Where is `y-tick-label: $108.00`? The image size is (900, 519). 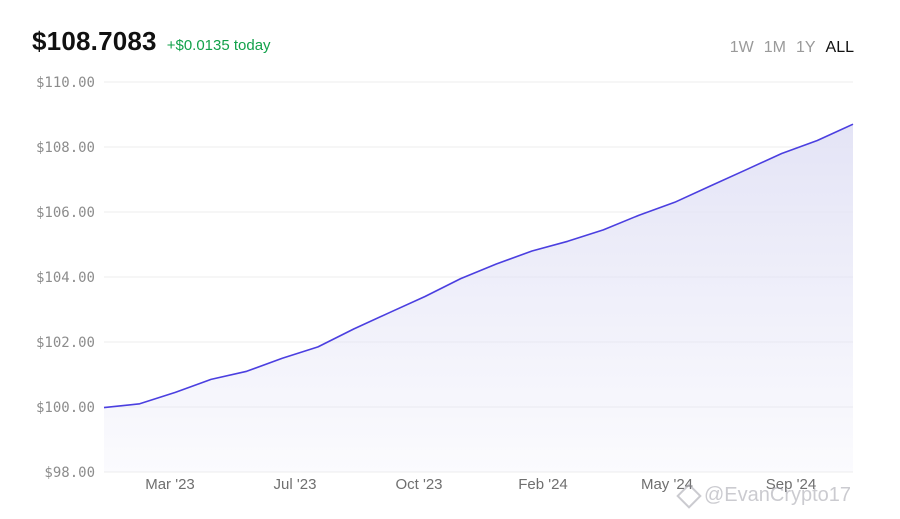
y-tick-label: $108.00 is located at coordinates (65, 148).